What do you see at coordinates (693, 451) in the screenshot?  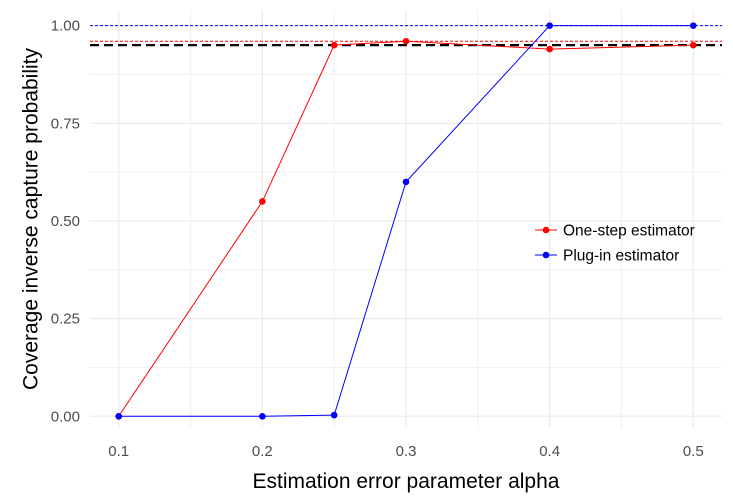 I see `x-tick-label: 0.5` at bounding box center [693, 451].